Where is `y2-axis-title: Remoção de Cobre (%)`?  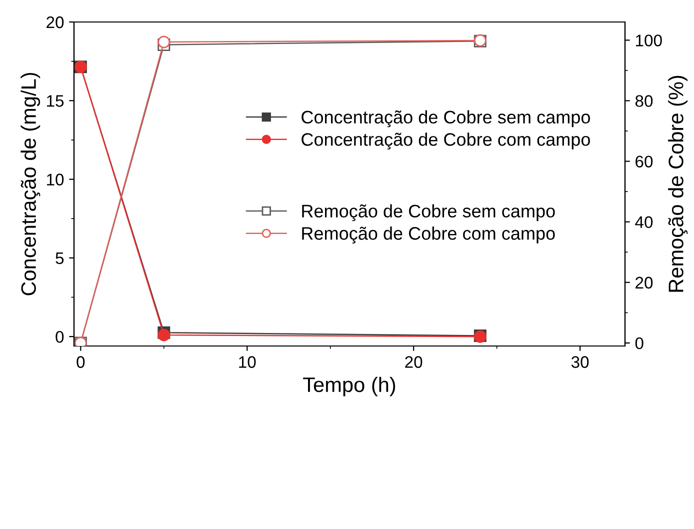
y2-axis-title: Remoção de Cobre (%) is located at coordinates (678, 184).